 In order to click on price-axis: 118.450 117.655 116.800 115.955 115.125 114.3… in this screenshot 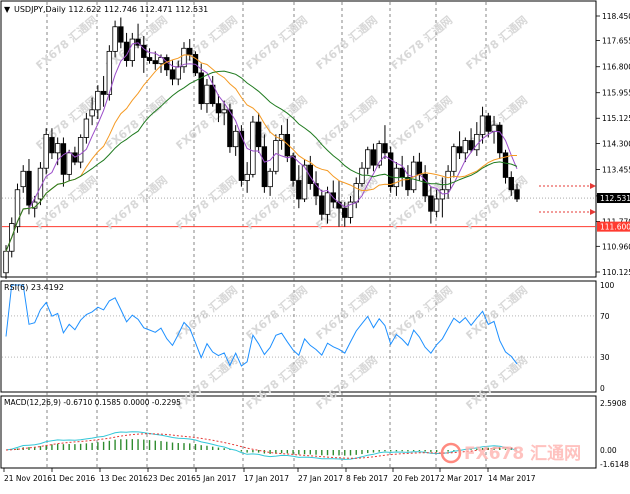, I will do `click(613, 144)`.